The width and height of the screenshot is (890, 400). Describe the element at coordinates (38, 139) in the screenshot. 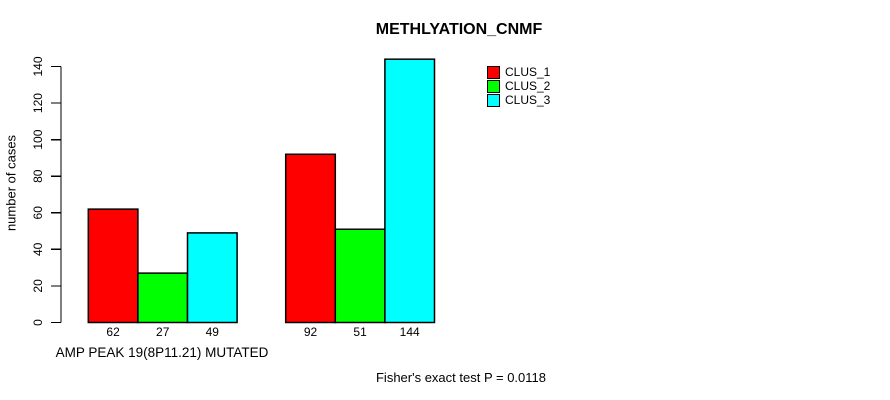

I see `y-tick-label: 100` at that location.